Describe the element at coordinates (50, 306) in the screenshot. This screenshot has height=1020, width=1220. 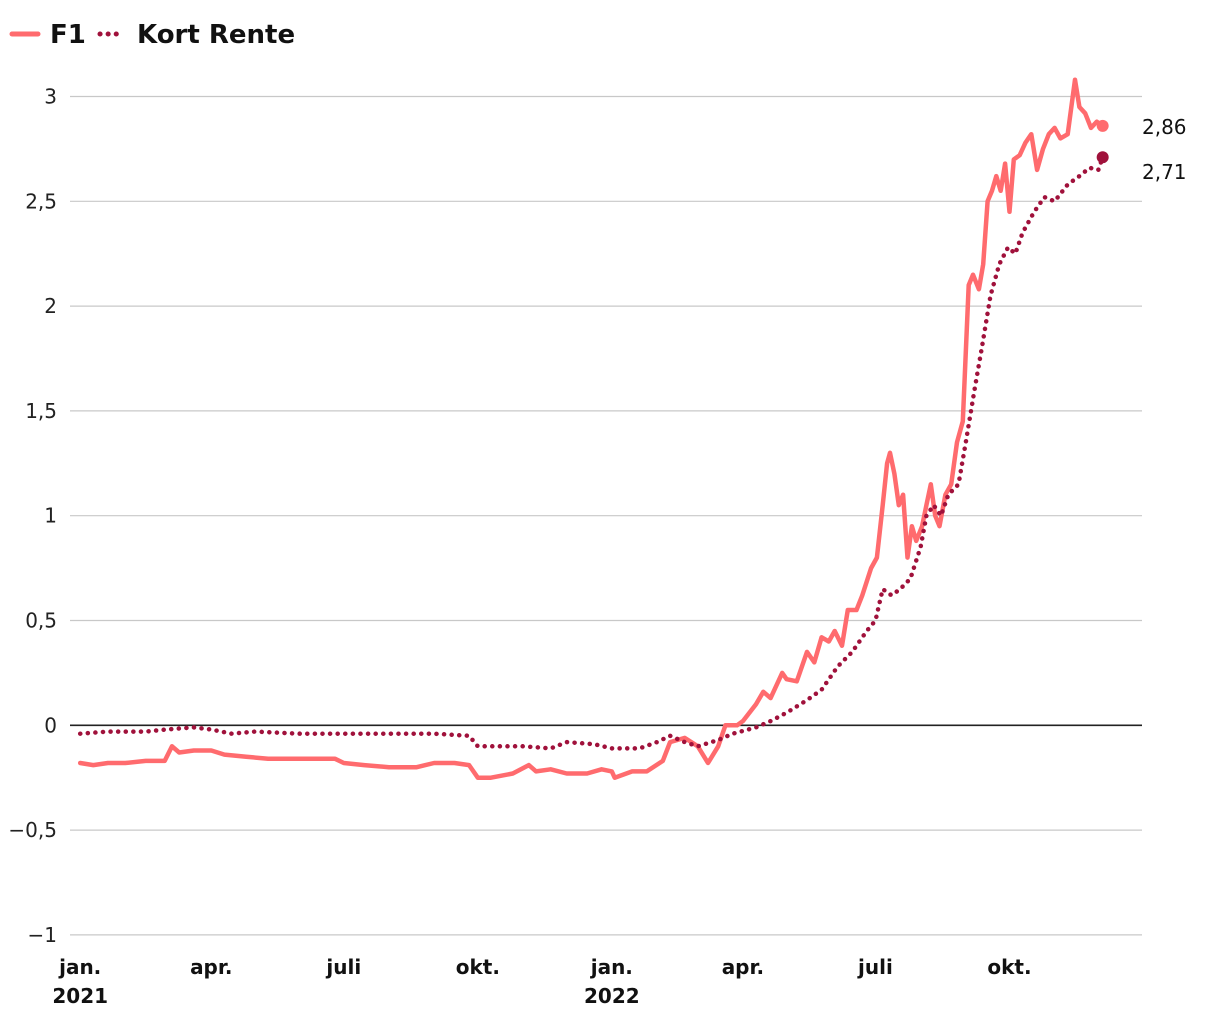
I see `y-tick-label: 2` at that location.